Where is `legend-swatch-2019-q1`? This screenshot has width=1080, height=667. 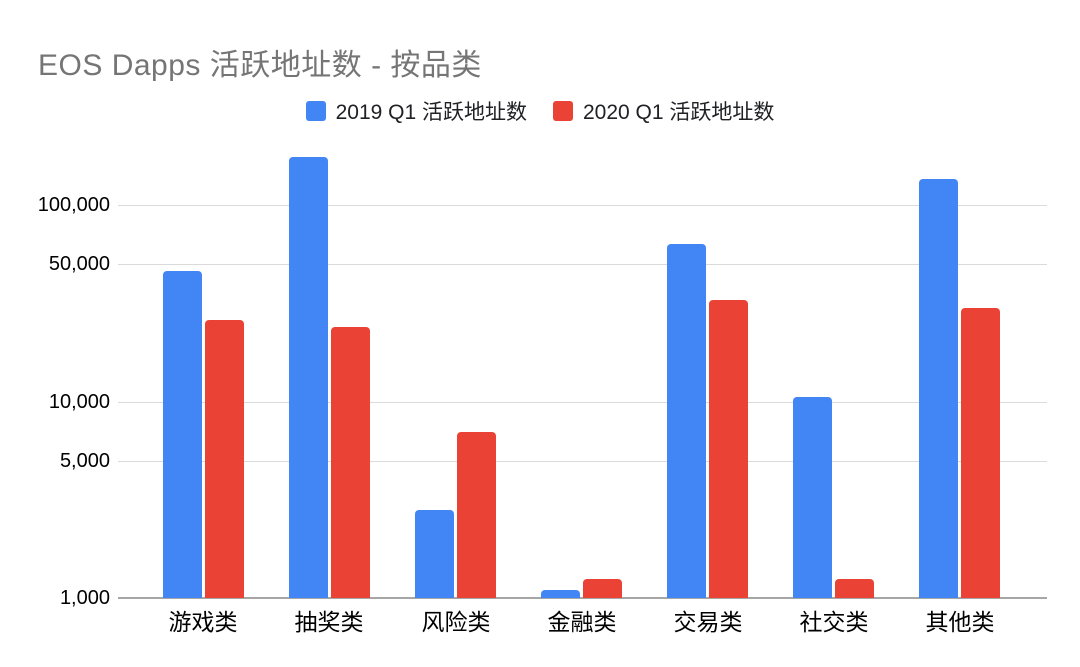
legend-swatch-2019-q1 is located at coordinates (315, 111).